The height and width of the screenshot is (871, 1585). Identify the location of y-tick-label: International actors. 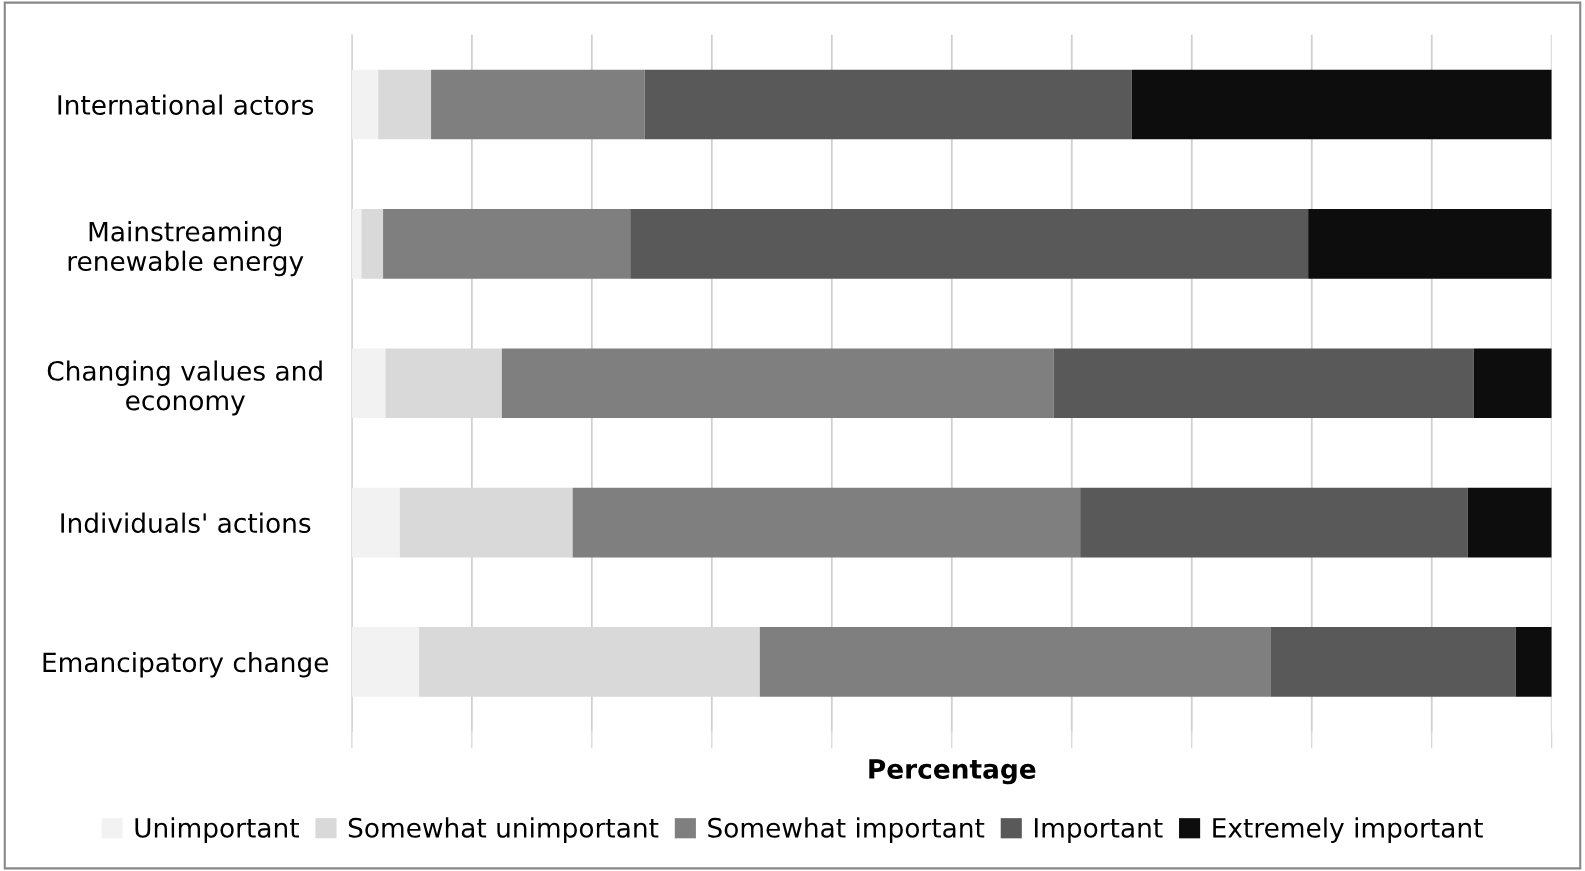
(186, 104).